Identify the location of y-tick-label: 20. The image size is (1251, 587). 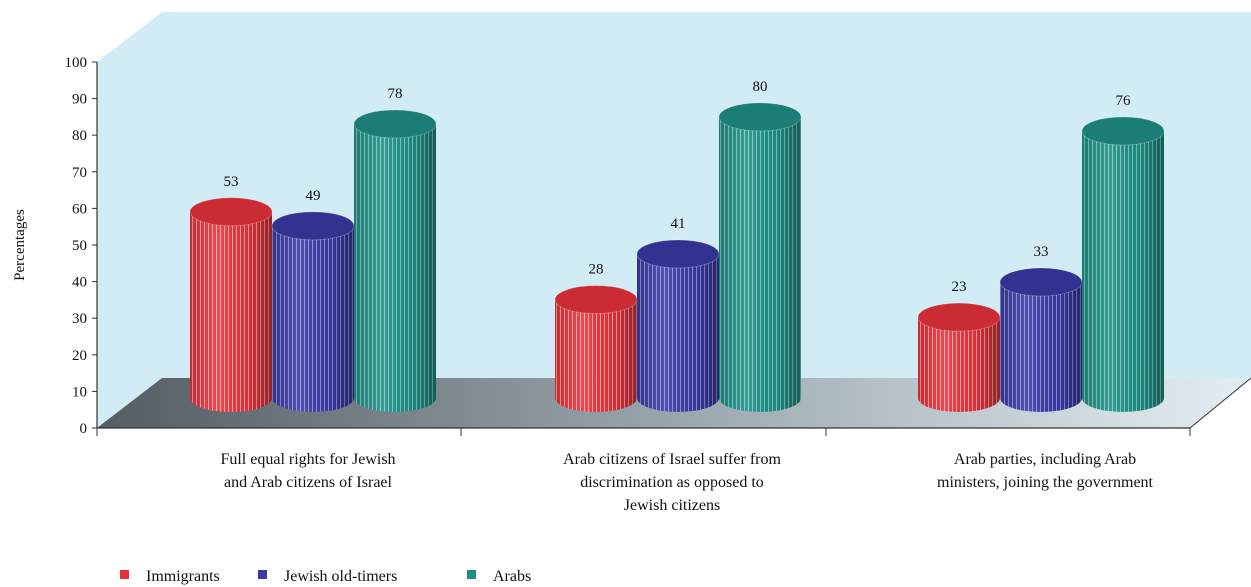
(79, 356).